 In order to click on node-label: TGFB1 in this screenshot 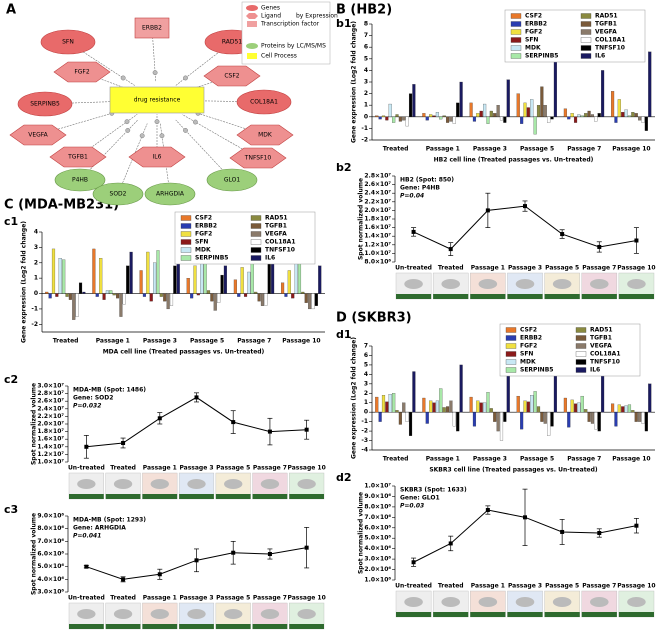, I will do `click(77, 157)`.